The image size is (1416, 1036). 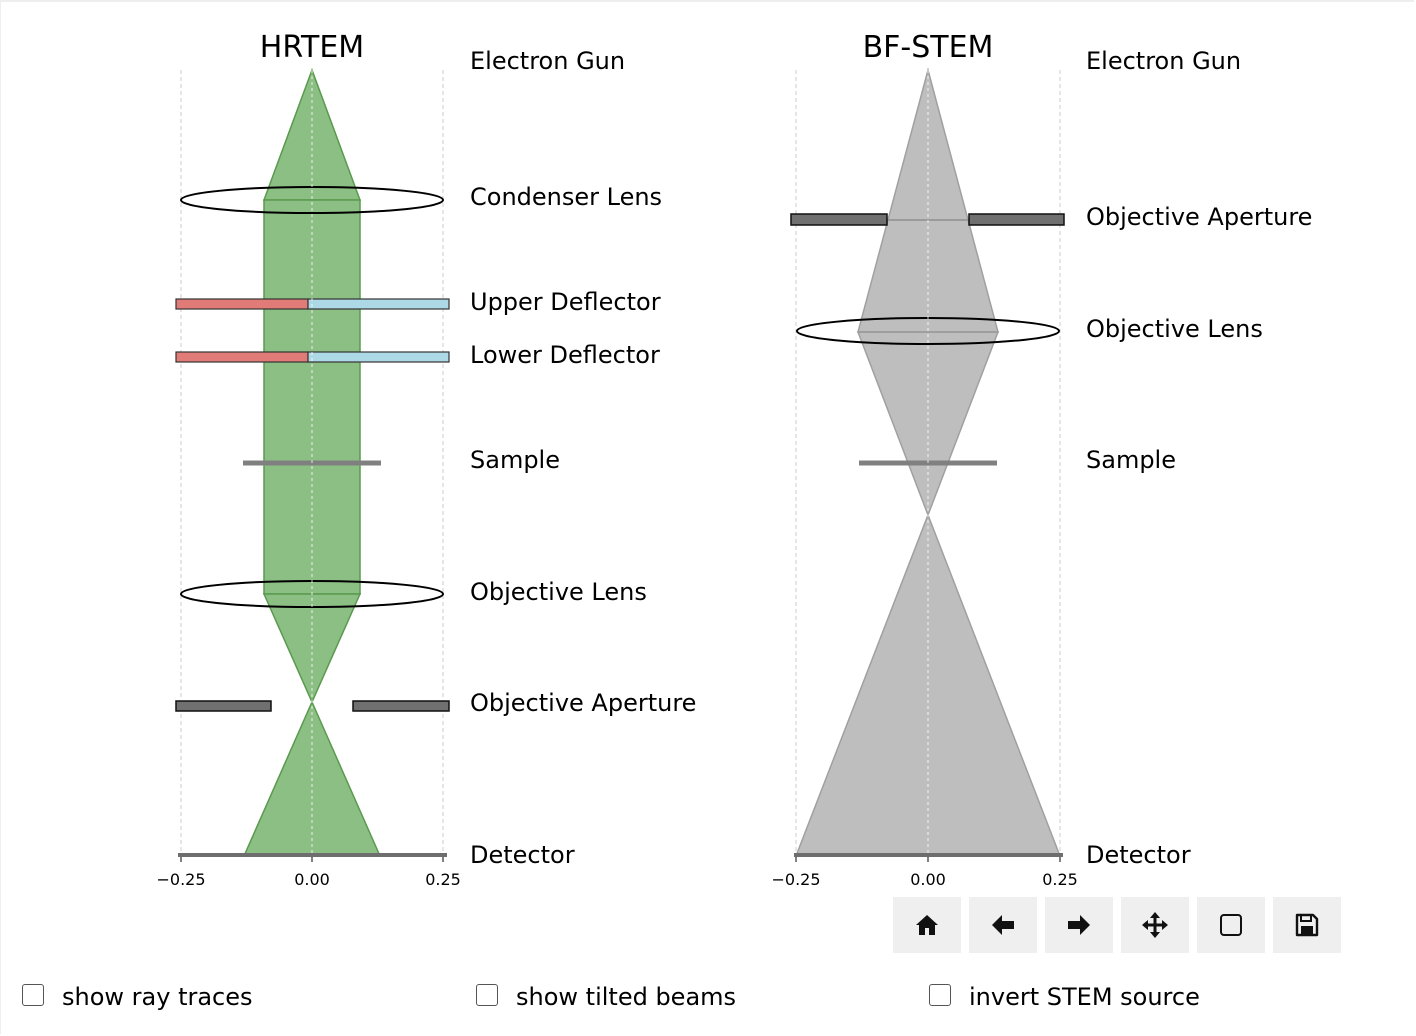 I want to click on show-ray-traces-checkbox, so click(x=33, y=995).